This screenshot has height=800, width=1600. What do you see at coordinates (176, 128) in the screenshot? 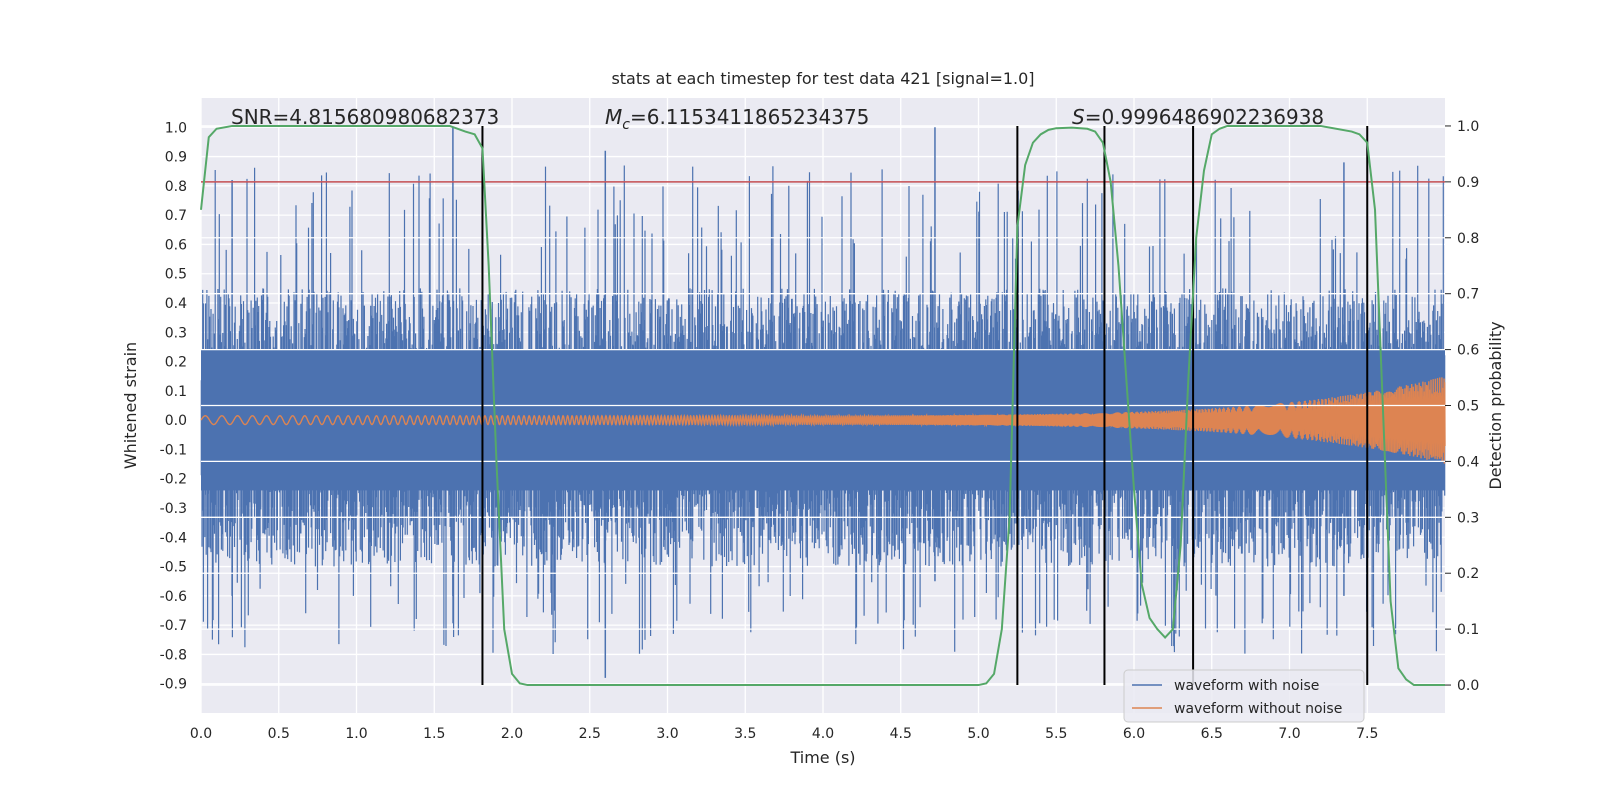
I see `y-tick-label: 1.0` at bounding box center [176, 128].